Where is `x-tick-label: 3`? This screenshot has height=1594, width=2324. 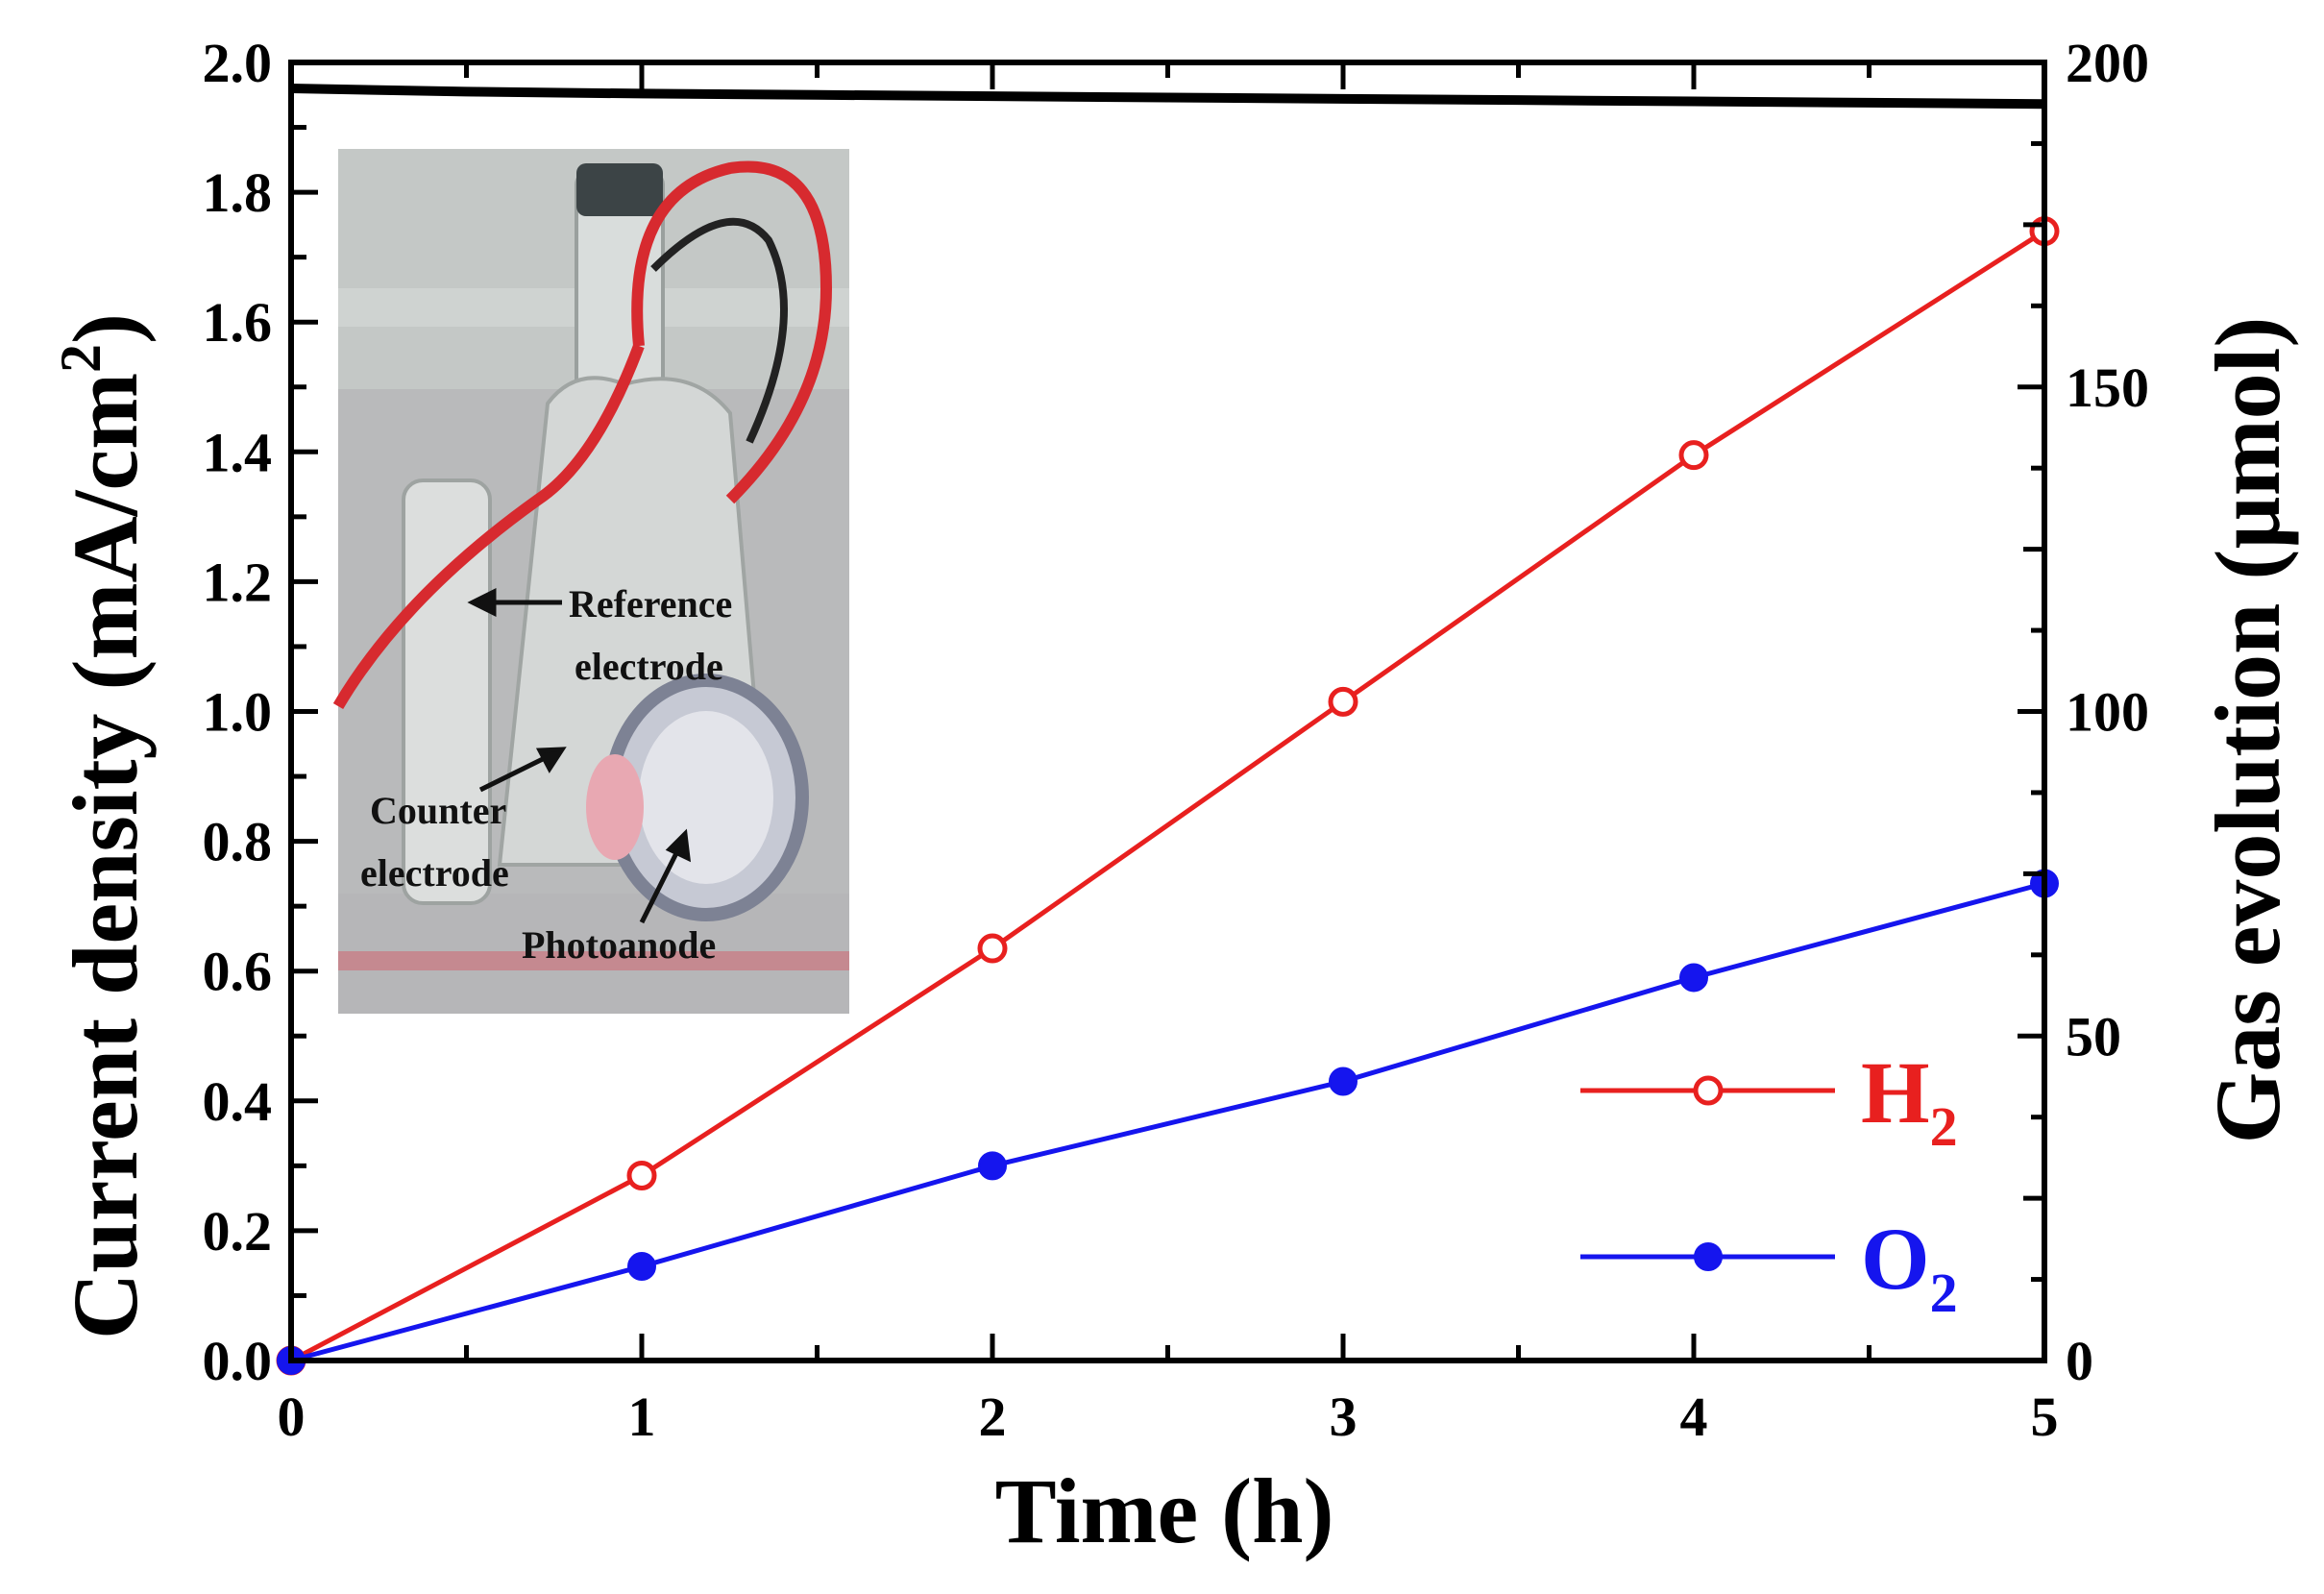
x-tick-label: 3 is located at coordinates (1344, 1417).